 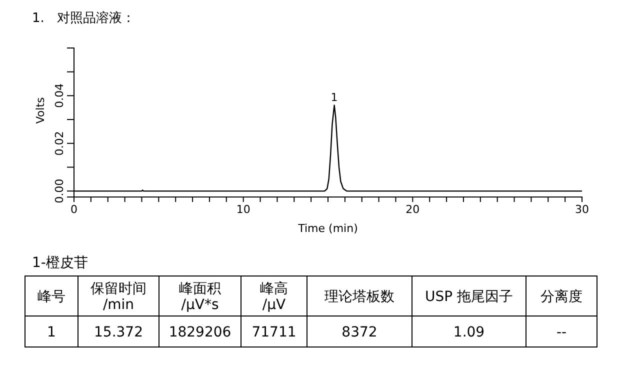 I want to click on text: 峰面积 /µV*s, so click(x=200, y=297).